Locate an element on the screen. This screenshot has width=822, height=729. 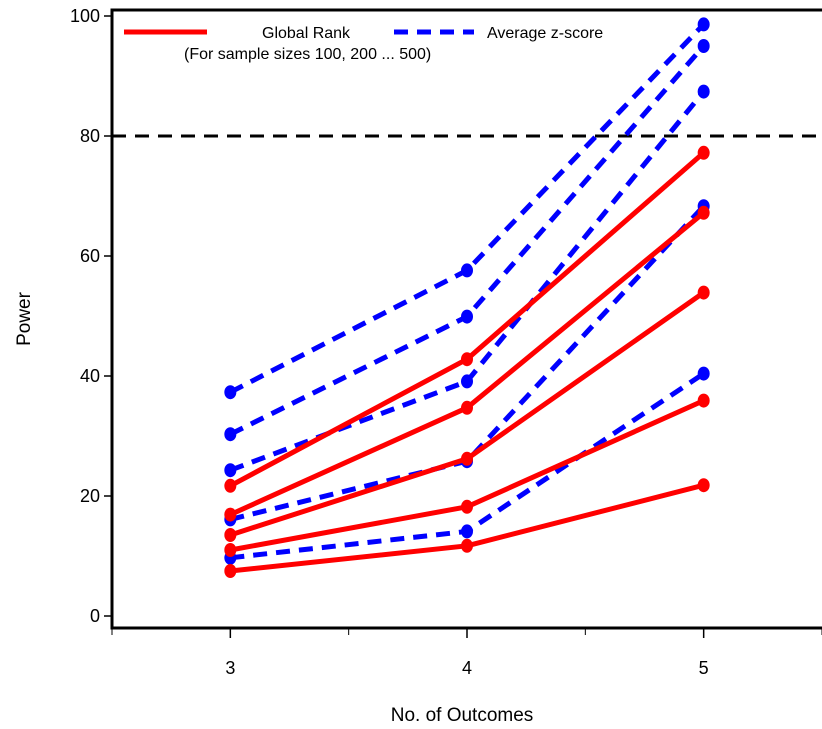
x-axis-title: No. of Outcomes is located at coordinates (462, 715).